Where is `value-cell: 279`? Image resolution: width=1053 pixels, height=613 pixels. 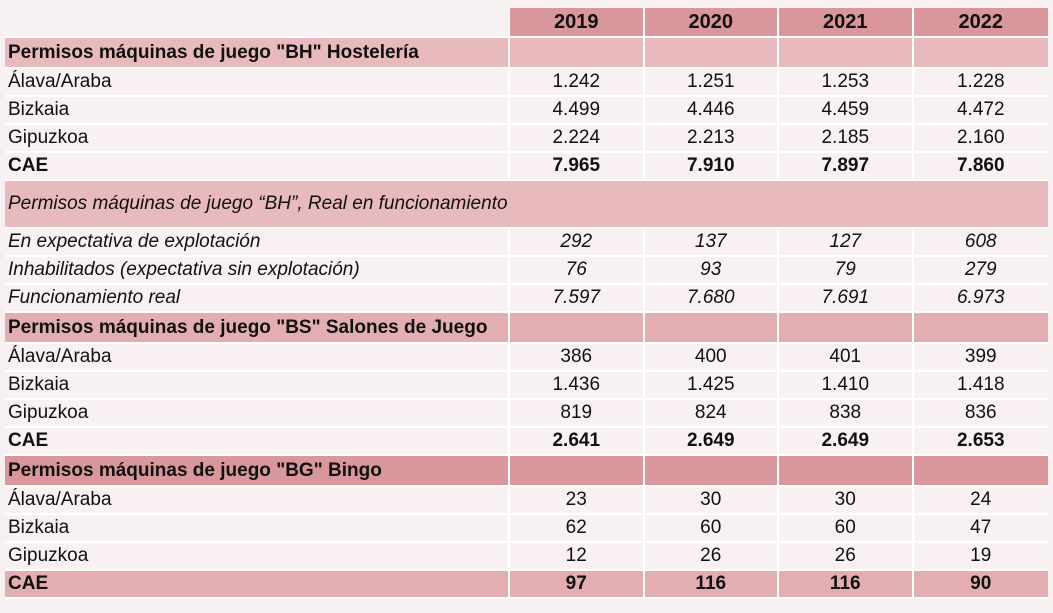
value-cell: 279 is located at coordinates (980, 271).